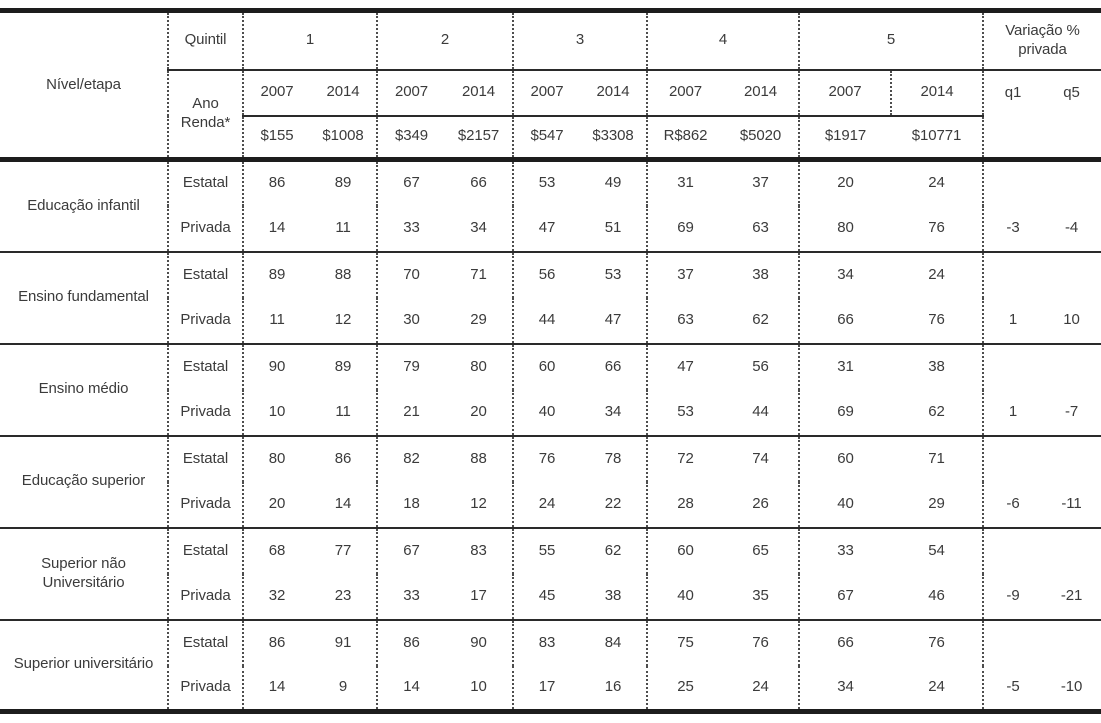 This screenshot has width=1101, height=723. What do you see at coordinates (343, 138) in the screenshot?
I see `renda-value: $1008` at bounding box center [343, 138].